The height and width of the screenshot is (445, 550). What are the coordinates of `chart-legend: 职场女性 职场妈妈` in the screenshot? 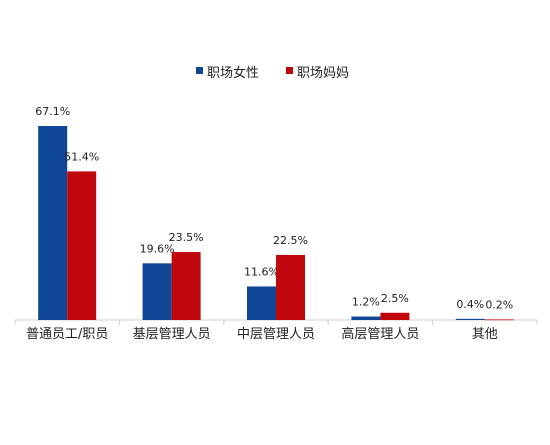 It's located at (275, 71).